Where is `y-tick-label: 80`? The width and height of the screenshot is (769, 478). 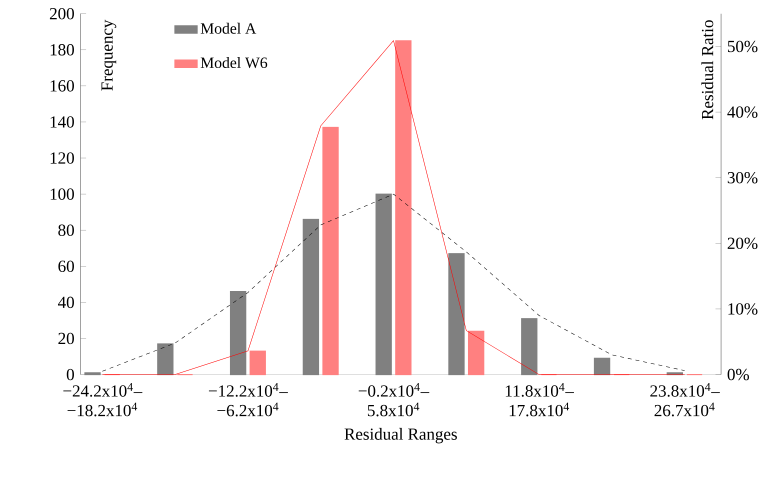 y-tick-label: 80 is located at coordinates (66, 230).